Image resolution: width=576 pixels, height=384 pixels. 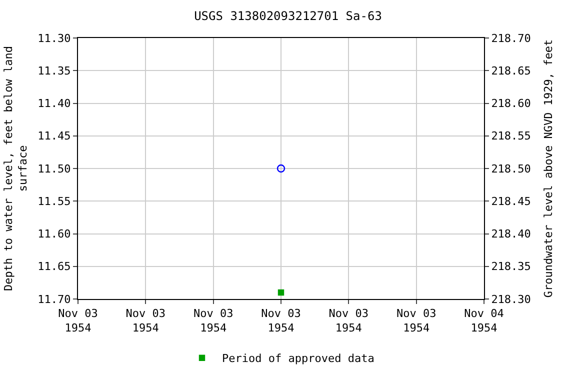 I want to click on y-tick-label: 11.40, so click(x=54, y=103).